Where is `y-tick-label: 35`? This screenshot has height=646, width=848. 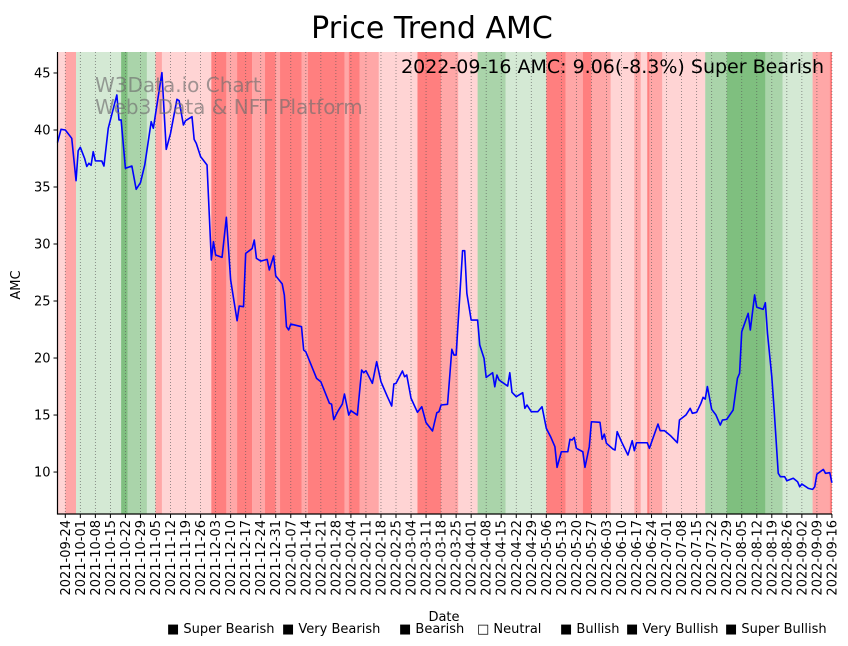 y-tick-label: 35 is located at coordinates (42, 187).